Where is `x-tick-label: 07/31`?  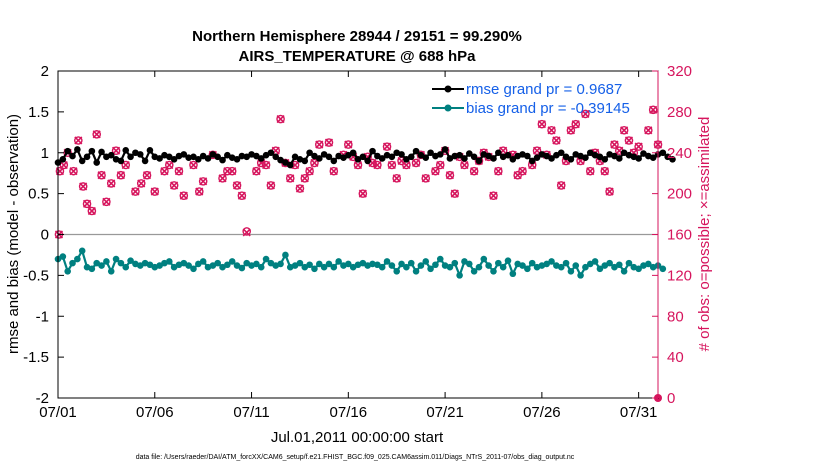 x-tick-label: 07/31 is located at coordinates (639, 412).